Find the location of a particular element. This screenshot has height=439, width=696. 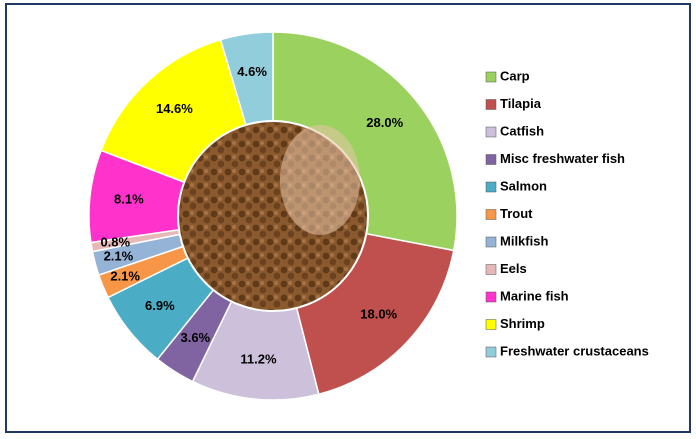

data-label: 18.0% is located at coordinates (378, 314).